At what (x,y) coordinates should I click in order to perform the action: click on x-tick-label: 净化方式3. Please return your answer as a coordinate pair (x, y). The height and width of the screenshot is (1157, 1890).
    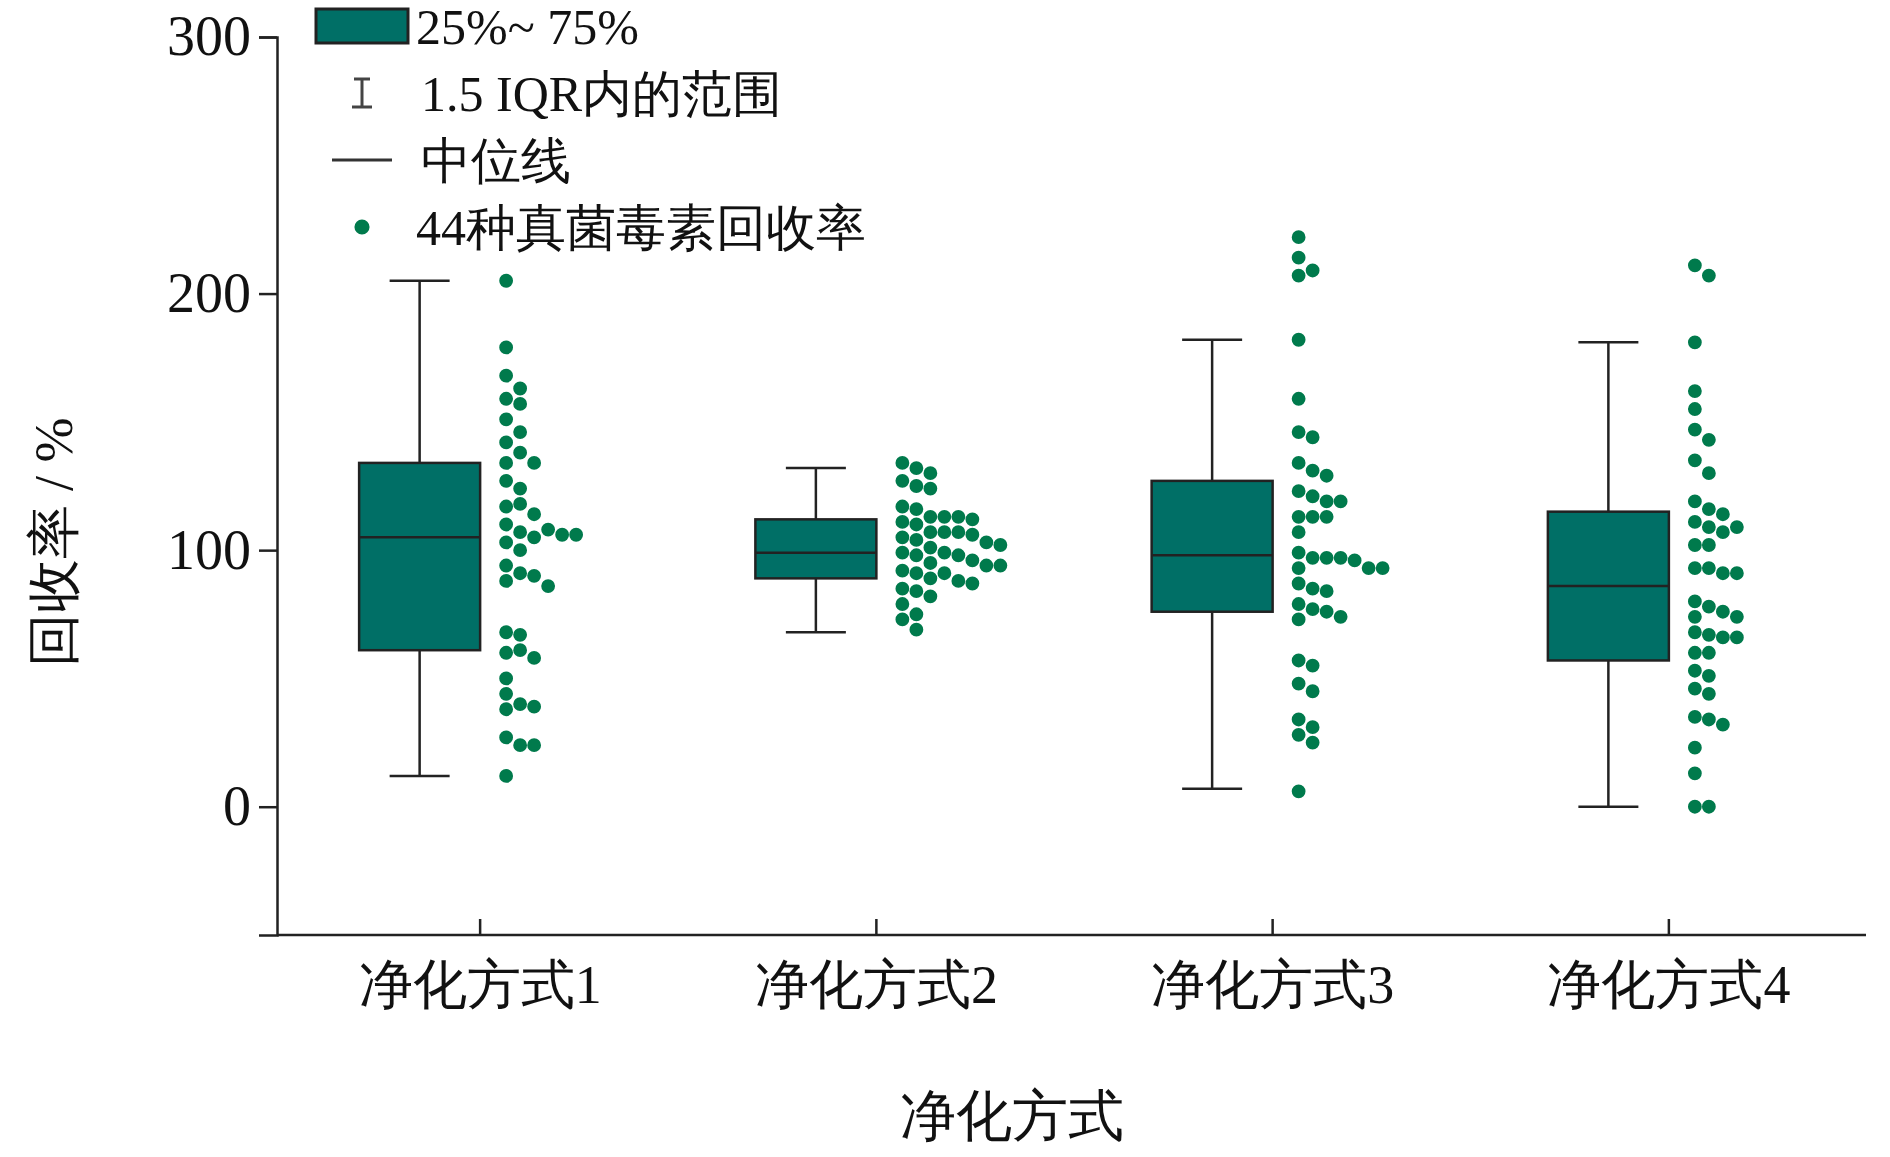
    Looking at the image, I should click on (1273, 985).